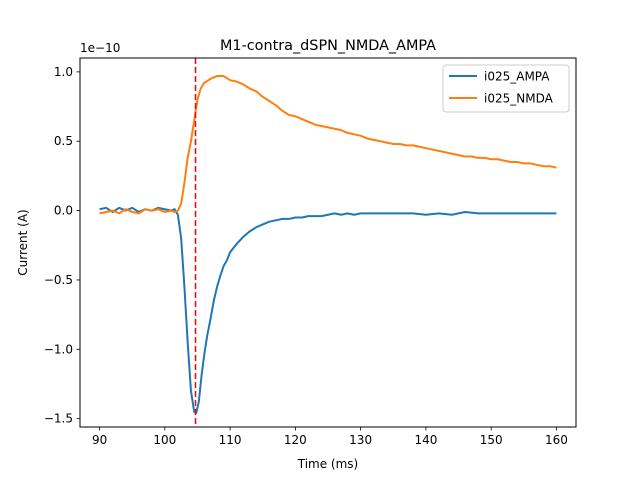 The height and width of the screenshot is (480, 640). What do you see at coordinates (360, 440) in the screenshot?
I see `x-tick-label: 130` at bounding box center [360, 440].